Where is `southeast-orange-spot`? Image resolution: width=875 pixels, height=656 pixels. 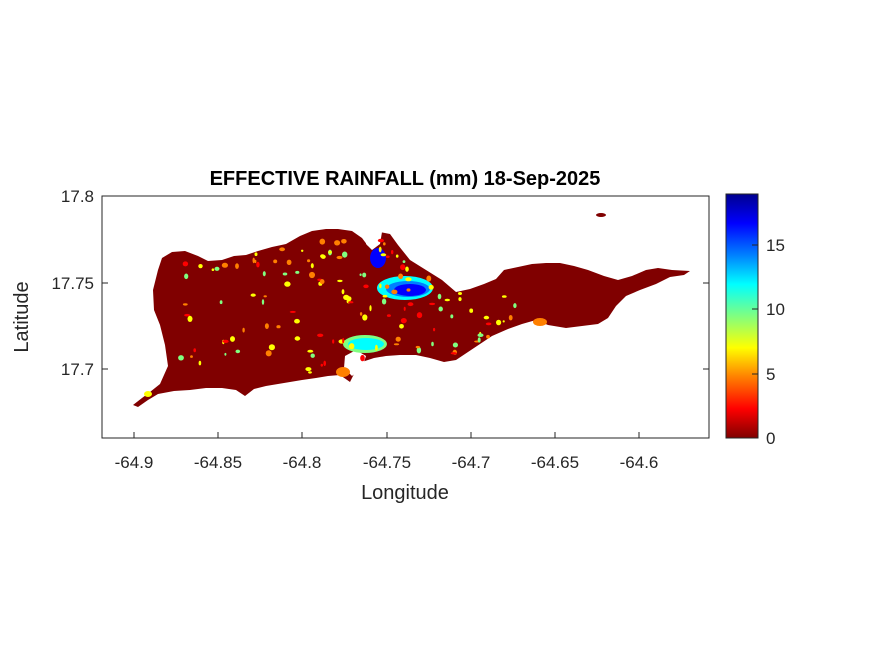 southeast-orange-spot is located at coordinates (540, 322).